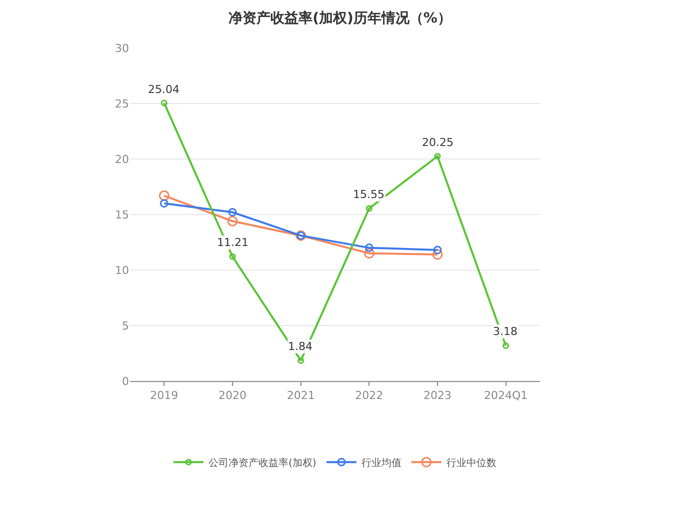 This screenshot has height=509, width=680. What do you see at coordinates (471, 463) in the screenshot?
I see `legend-label: 行业中位数` at bounding box center [471, 463].